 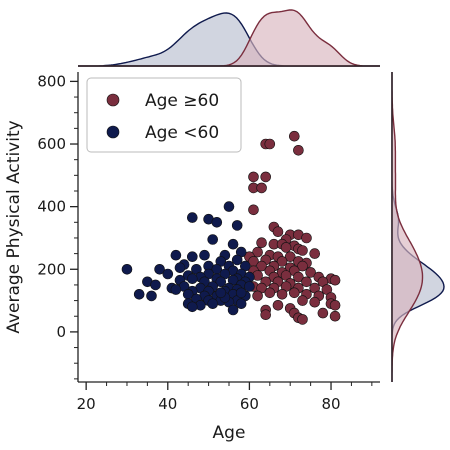 I want to click on x-tick-label: 80, so click(x=330, y=404).